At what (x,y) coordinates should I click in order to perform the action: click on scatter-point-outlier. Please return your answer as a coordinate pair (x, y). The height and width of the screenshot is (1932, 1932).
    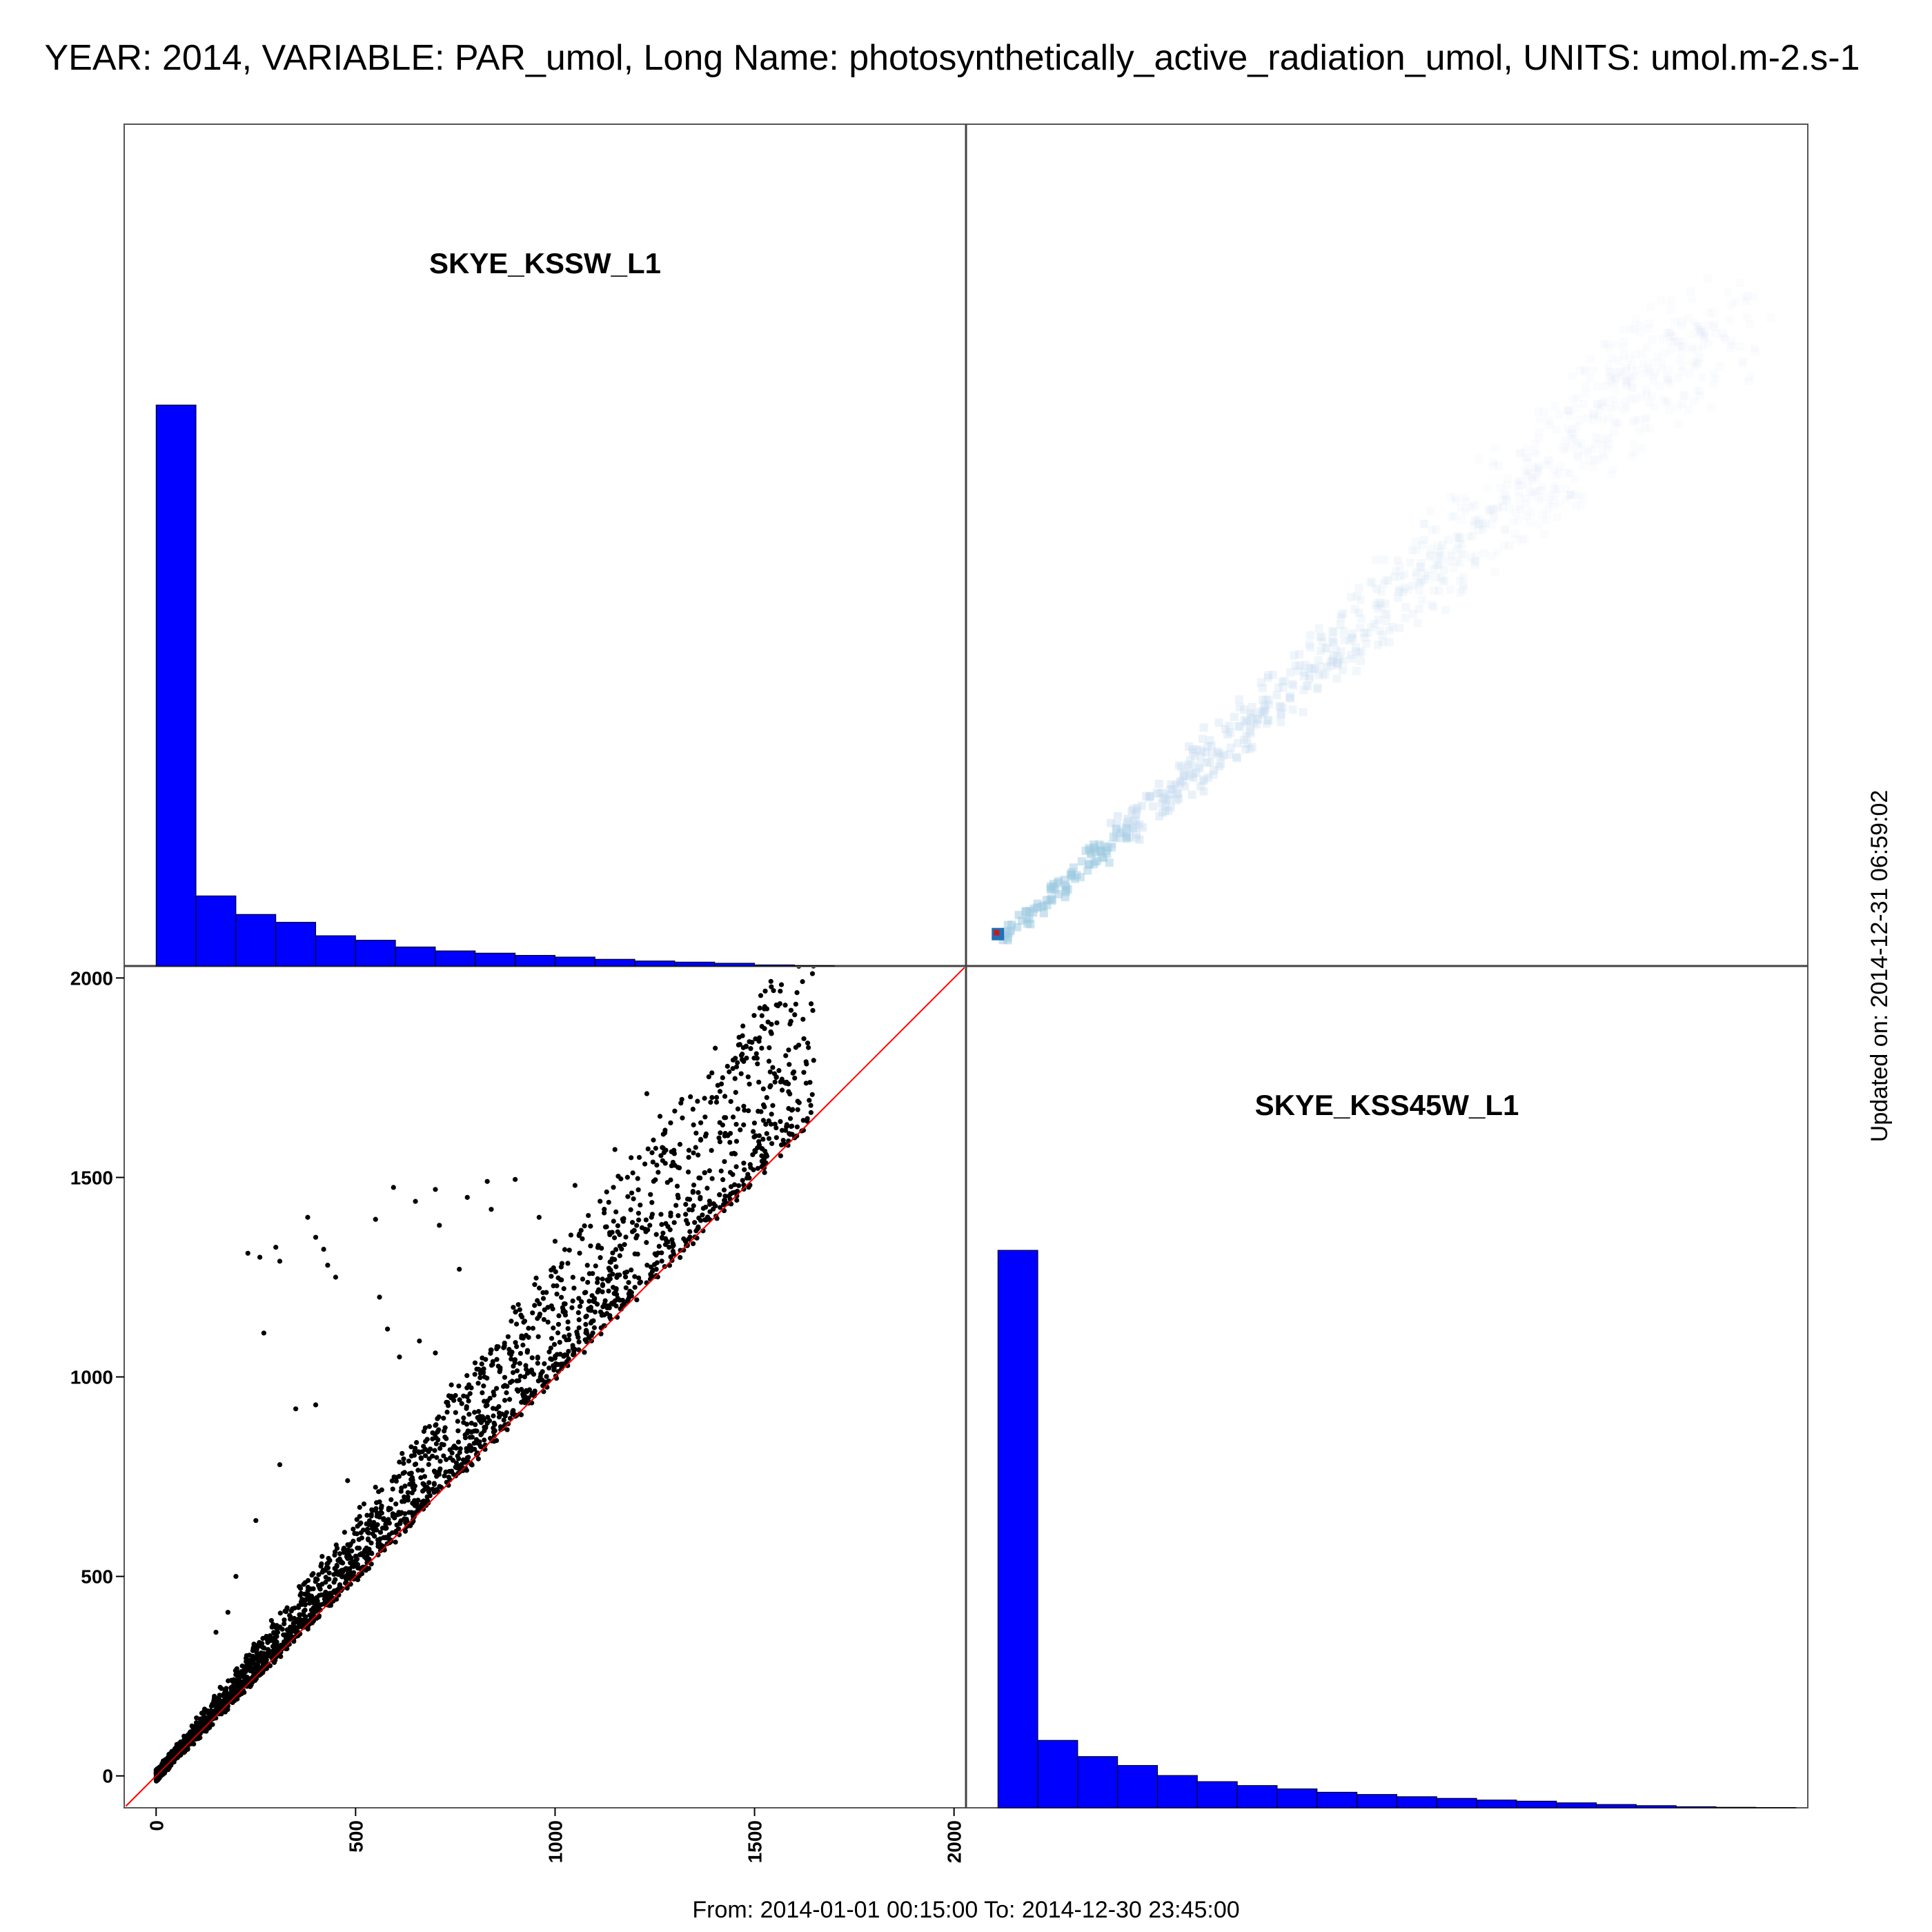
    Looking at the image, I should click on (722, 1078).